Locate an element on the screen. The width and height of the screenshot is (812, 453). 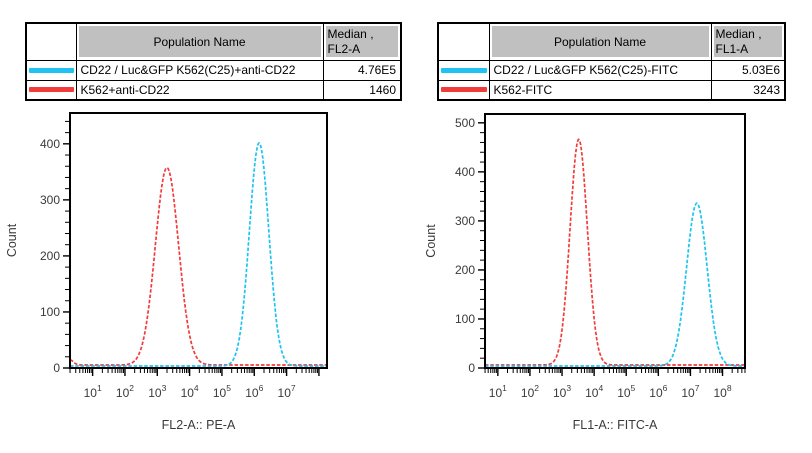
median-value-cell: 4.76E5 is located at coordinates (362, 70).